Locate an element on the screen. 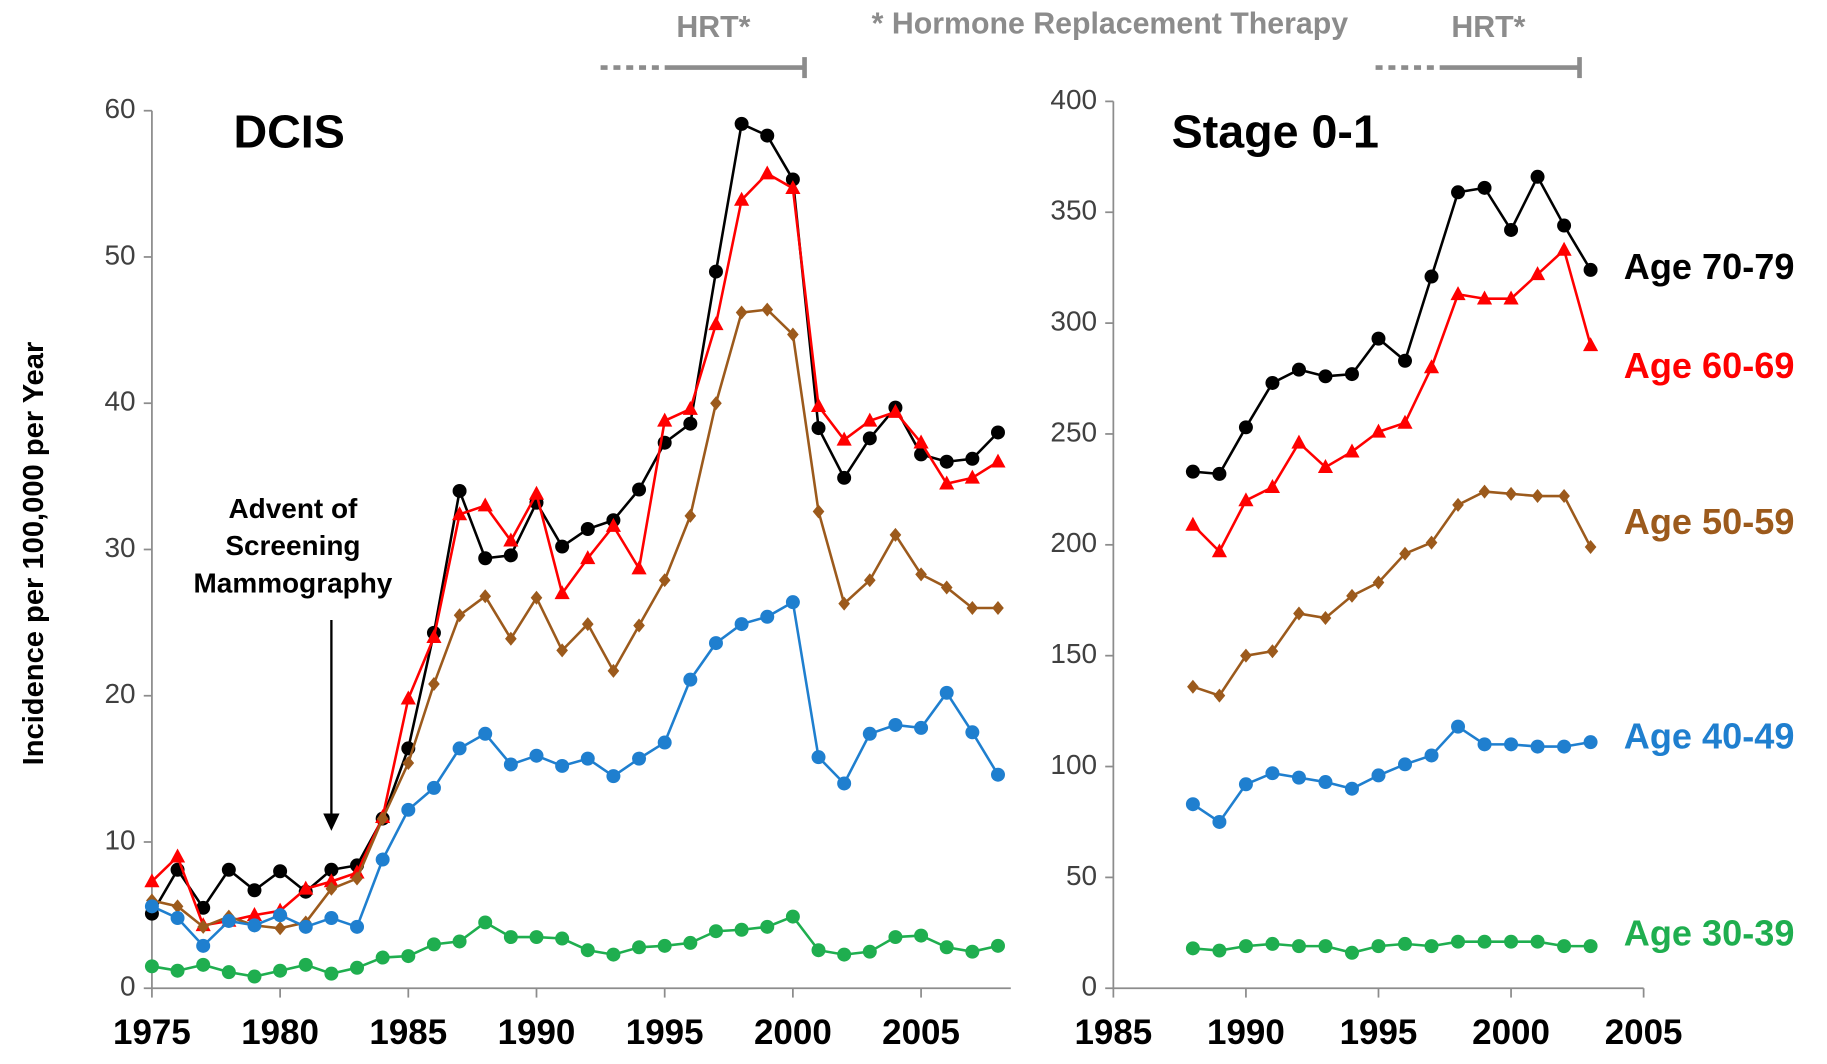 Image resolution: width=1827 pixels, height=1064 pixels. y-tick-label: 350 is located at coordinates (1073, 210).